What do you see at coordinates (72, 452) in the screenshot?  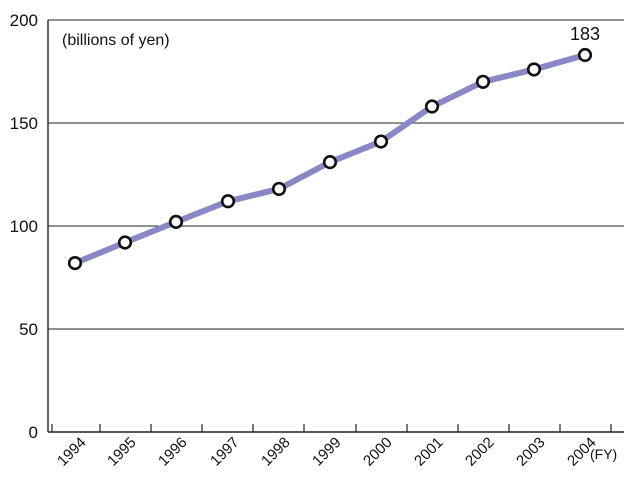 I see `x-tick-label-1994: 1994` at bounding box center [72, 452].